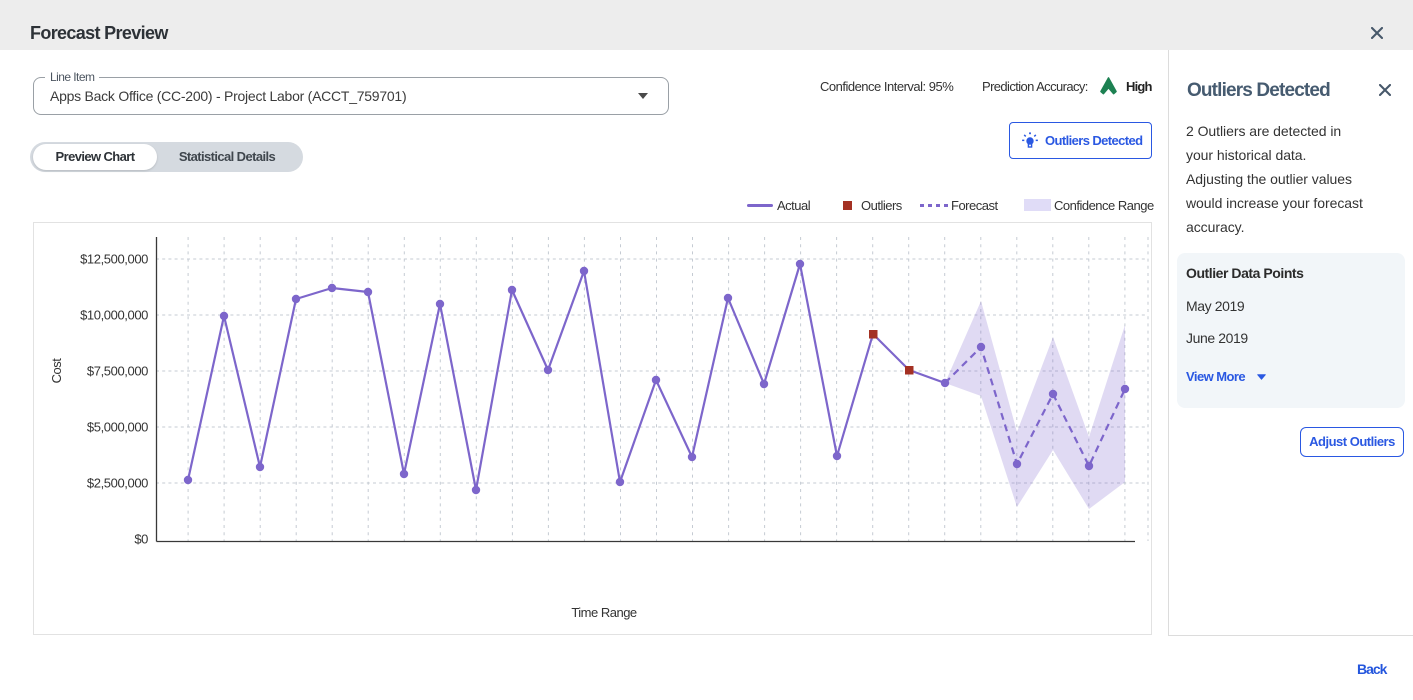  What do you see at coordinates (56, 371) in the screenshot?
I see `svg-text: Cost` at bounding box center [56, 371].